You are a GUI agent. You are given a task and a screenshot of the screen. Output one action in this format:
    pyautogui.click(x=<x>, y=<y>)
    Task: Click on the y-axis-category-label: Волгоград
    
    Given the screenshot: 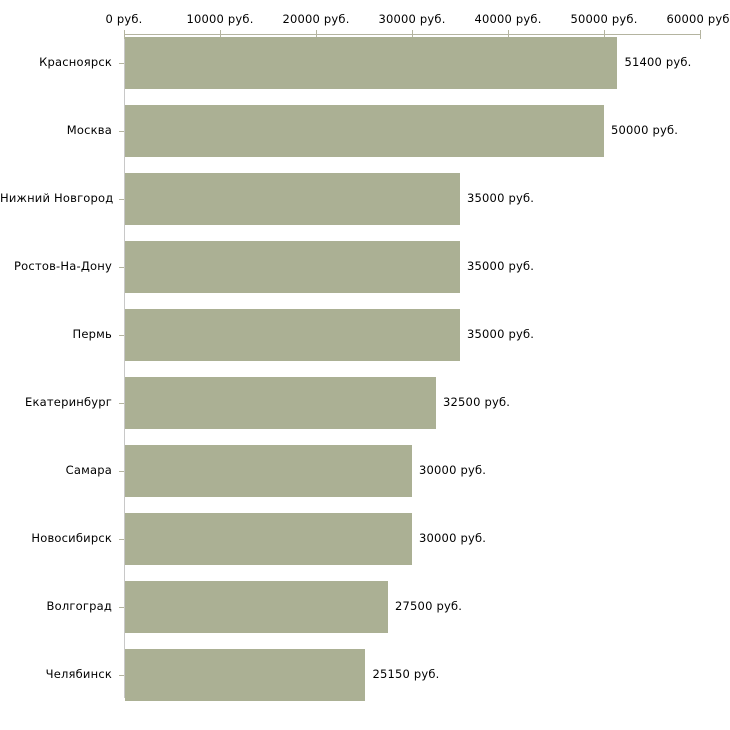 What is the action you would take?
    pyautogui.click(x=79, y=606)
    